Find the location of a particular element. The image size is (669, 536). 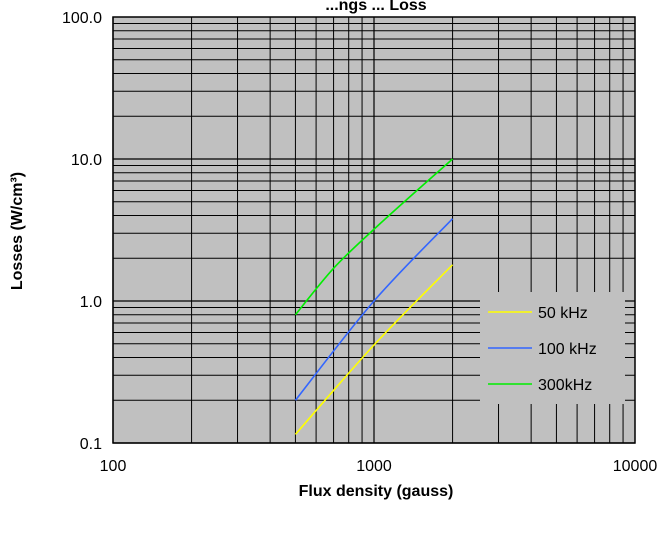

y-axis-title: Losses (W/cm³) is located at coordinates (17, 231).